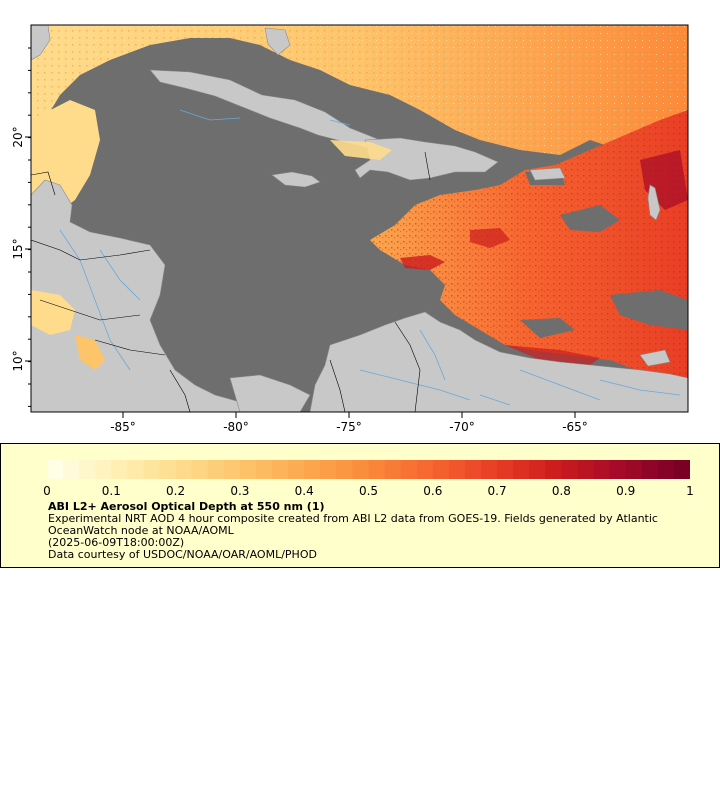 This screenshot has width=720, height=800. Describe the element at coordinates (47, 491) in the screenshot. I see `colorbar-tick-label: 0` at that location.